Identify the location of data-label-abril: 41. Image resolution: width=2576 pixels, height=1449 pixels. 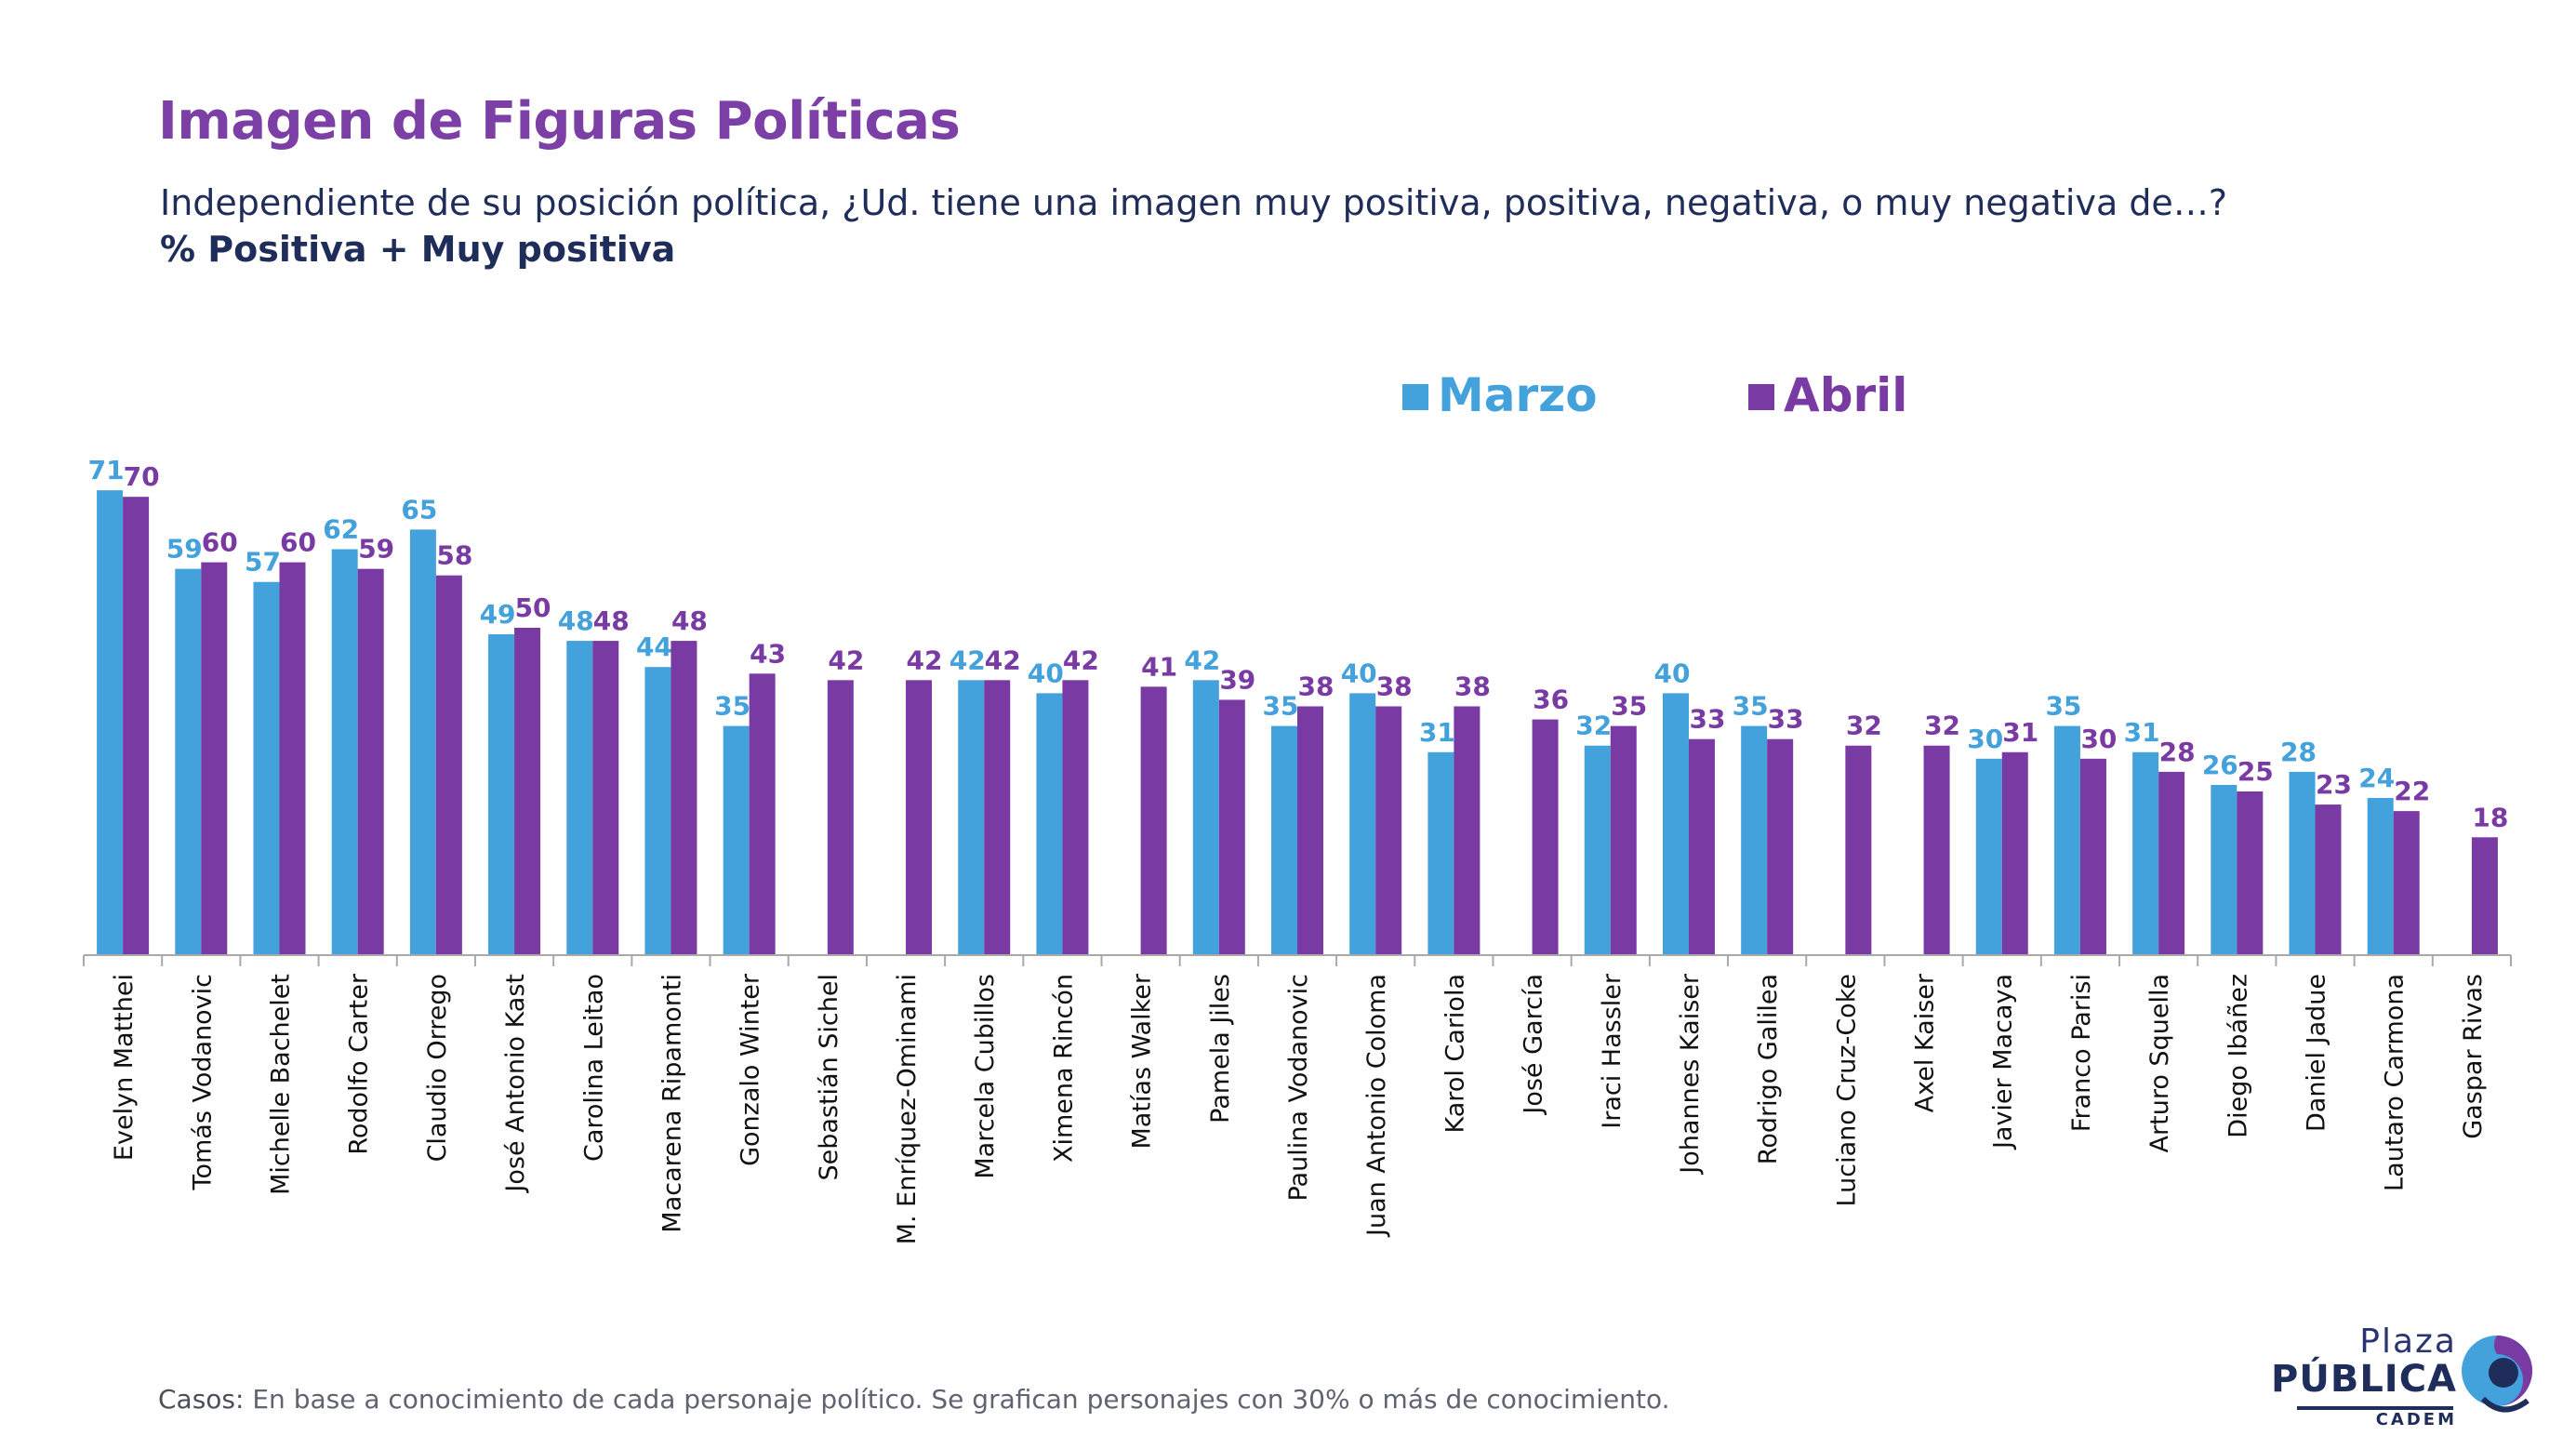
(1159, 667).